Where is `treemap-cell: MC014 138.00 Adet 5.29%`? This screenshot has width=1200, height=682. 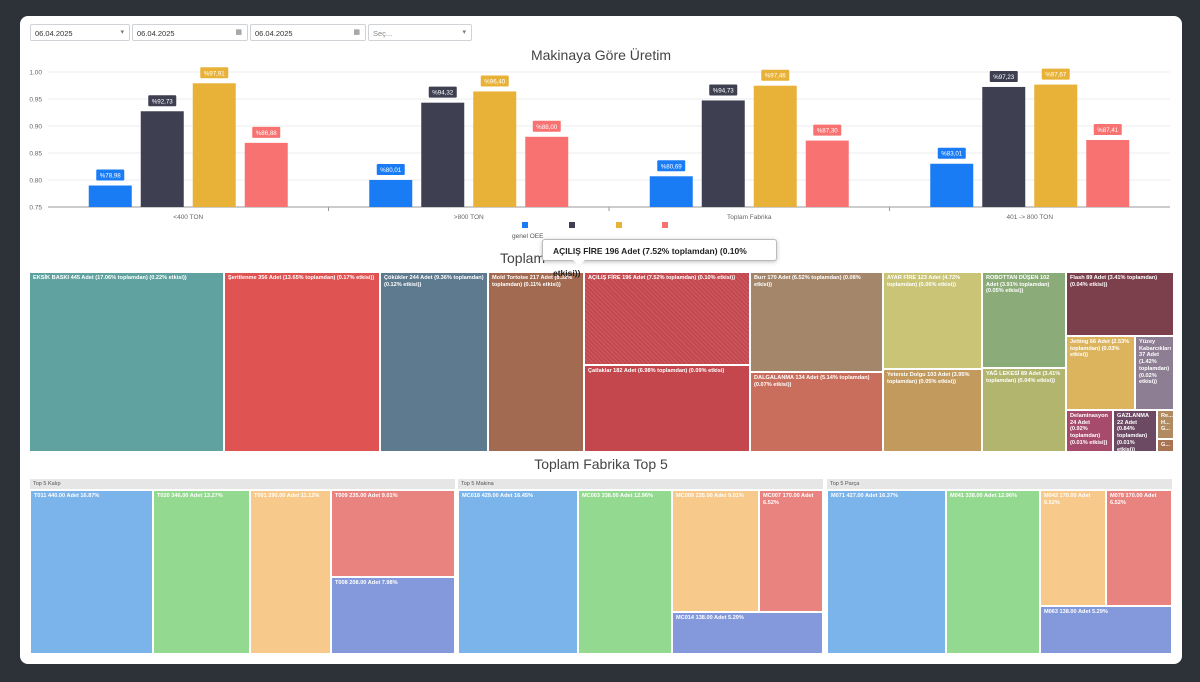
treemap-cell: MC014 138.00 Adet 5.29% is located at coordinates (747, 633).